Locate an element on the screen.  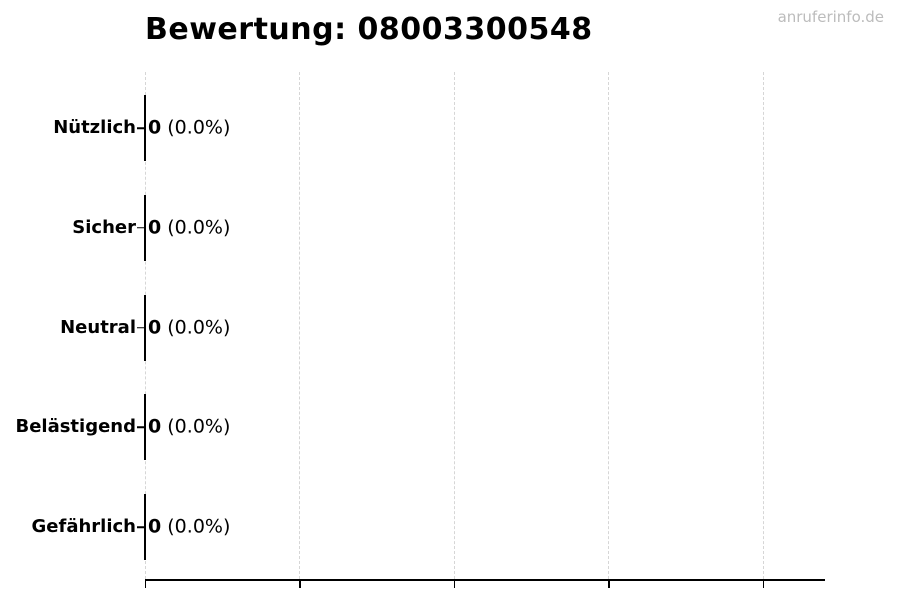
category-label: Belästigend is located at coordinates (75, 427).